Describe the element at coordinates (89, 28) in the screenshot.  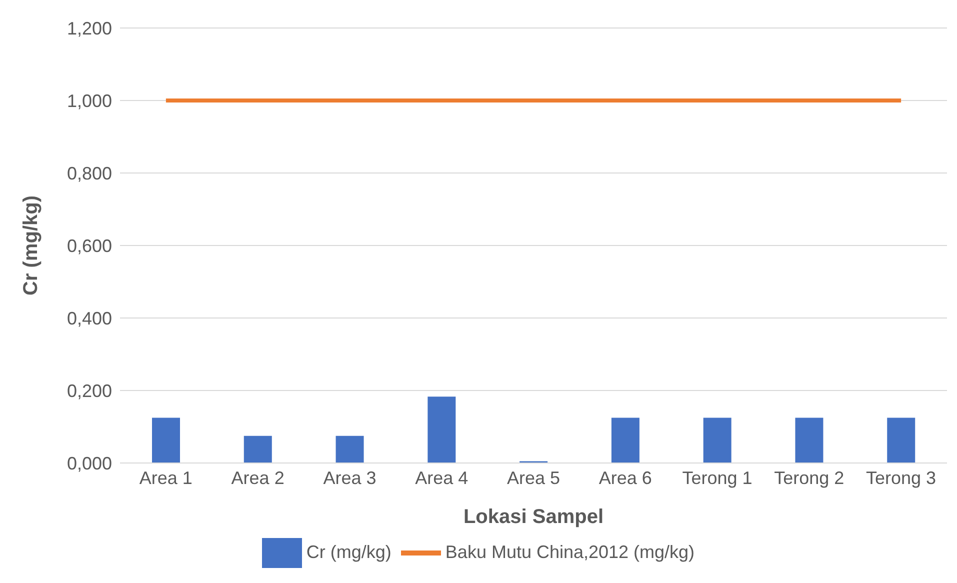
I see `y-tick-label: 1,200` at that location.